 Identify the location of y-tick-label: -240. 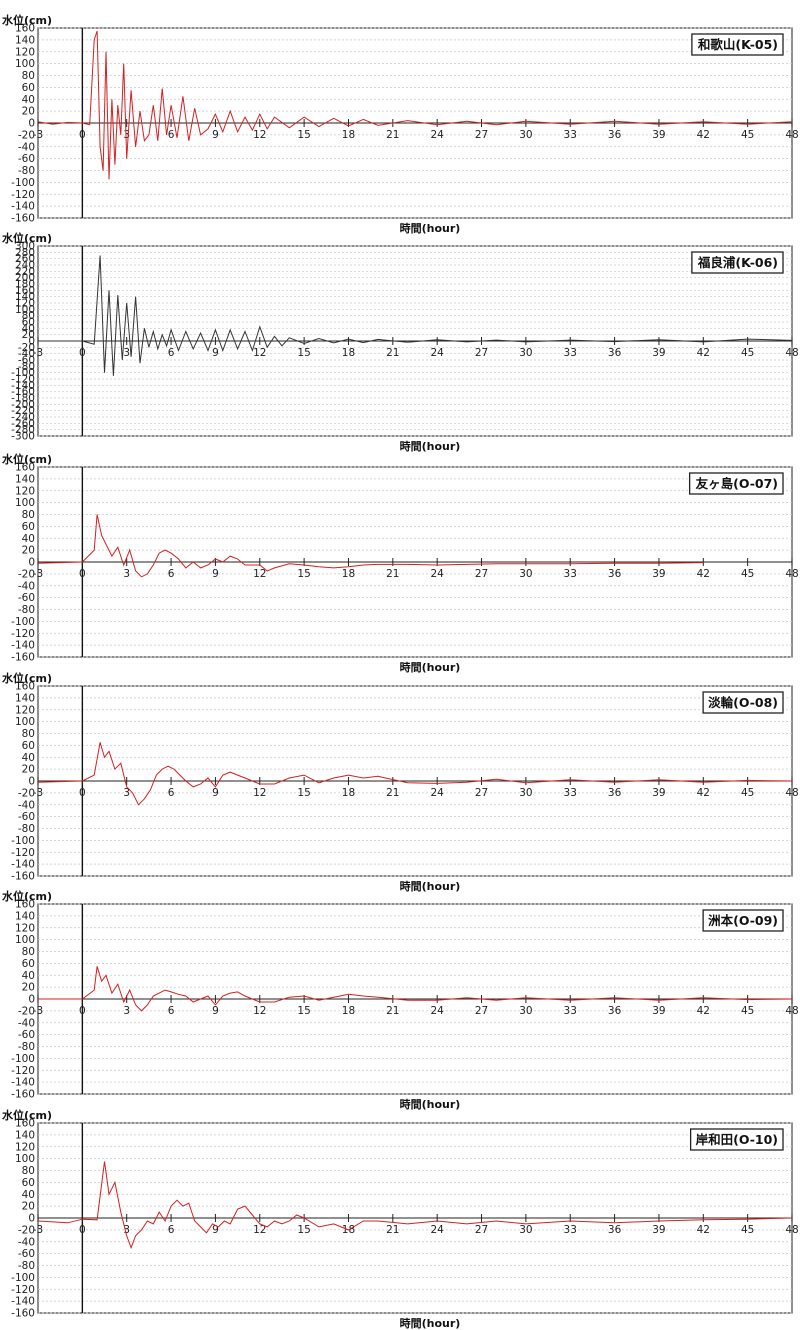
(23, 418).